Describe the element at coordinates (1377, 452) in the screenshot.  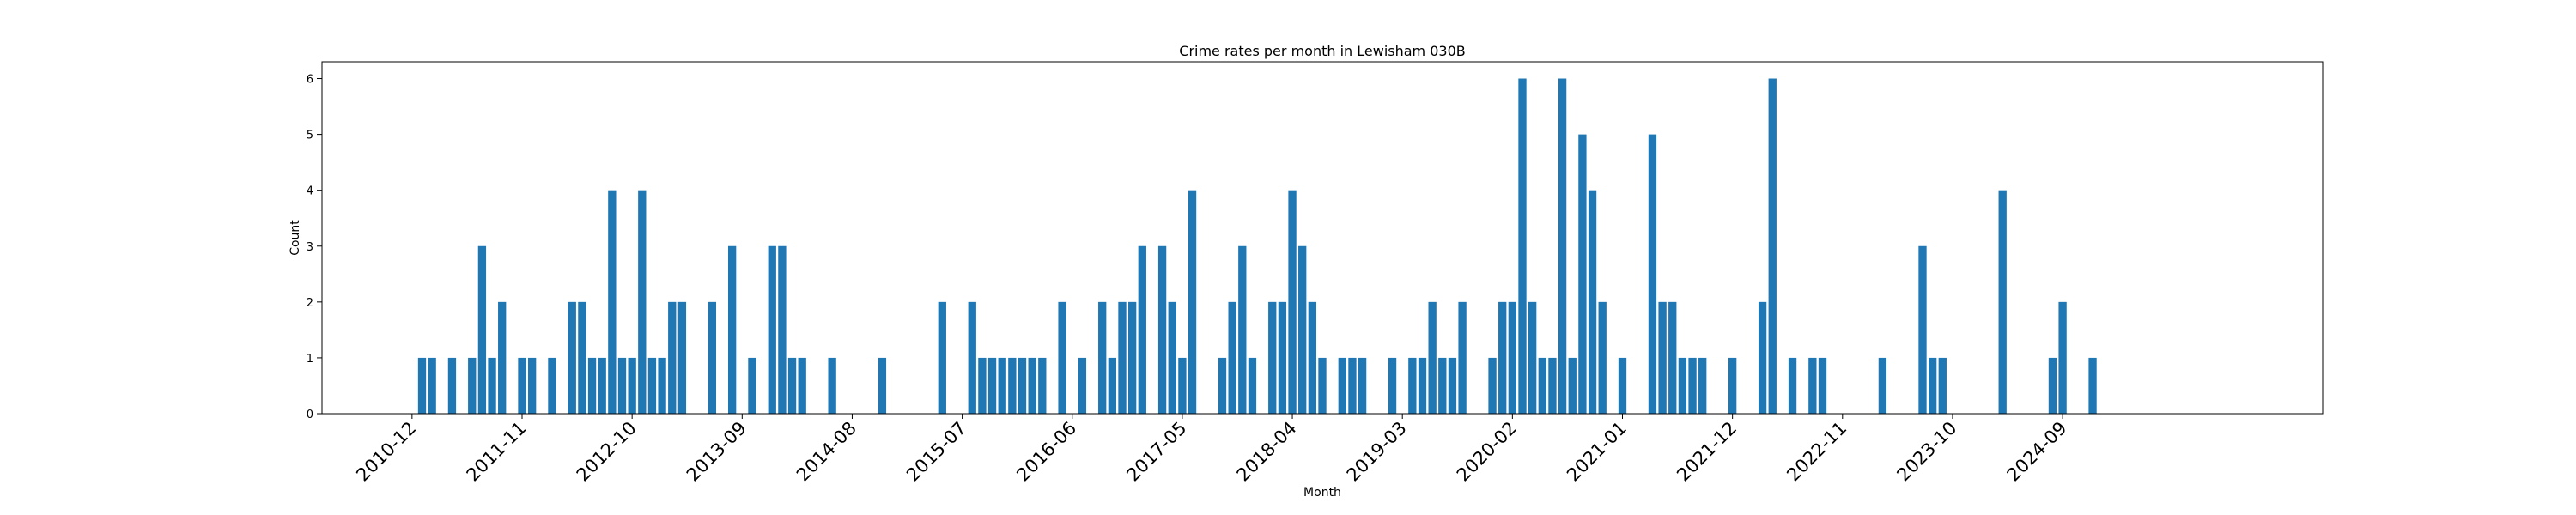
I see `x-tick-label: 2019-03` at that location.